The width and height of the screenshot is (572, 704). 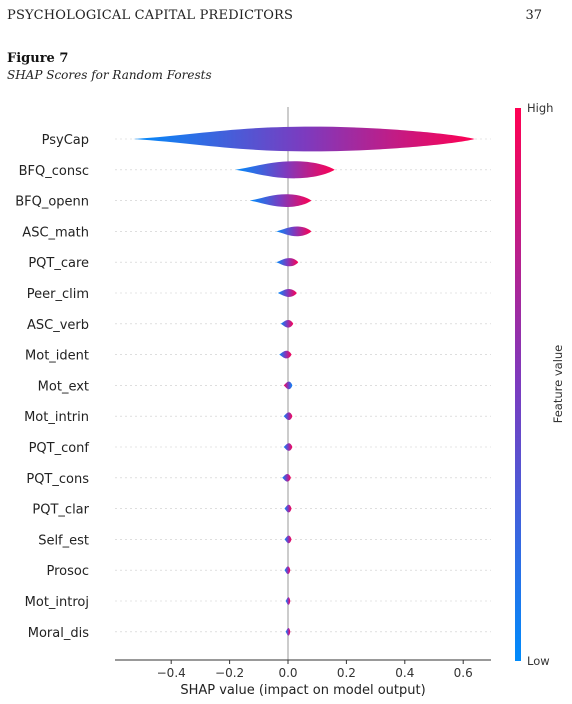 I want to click on x-axis-title: SHAP value (impact on model output), so click(x=302, y=690).